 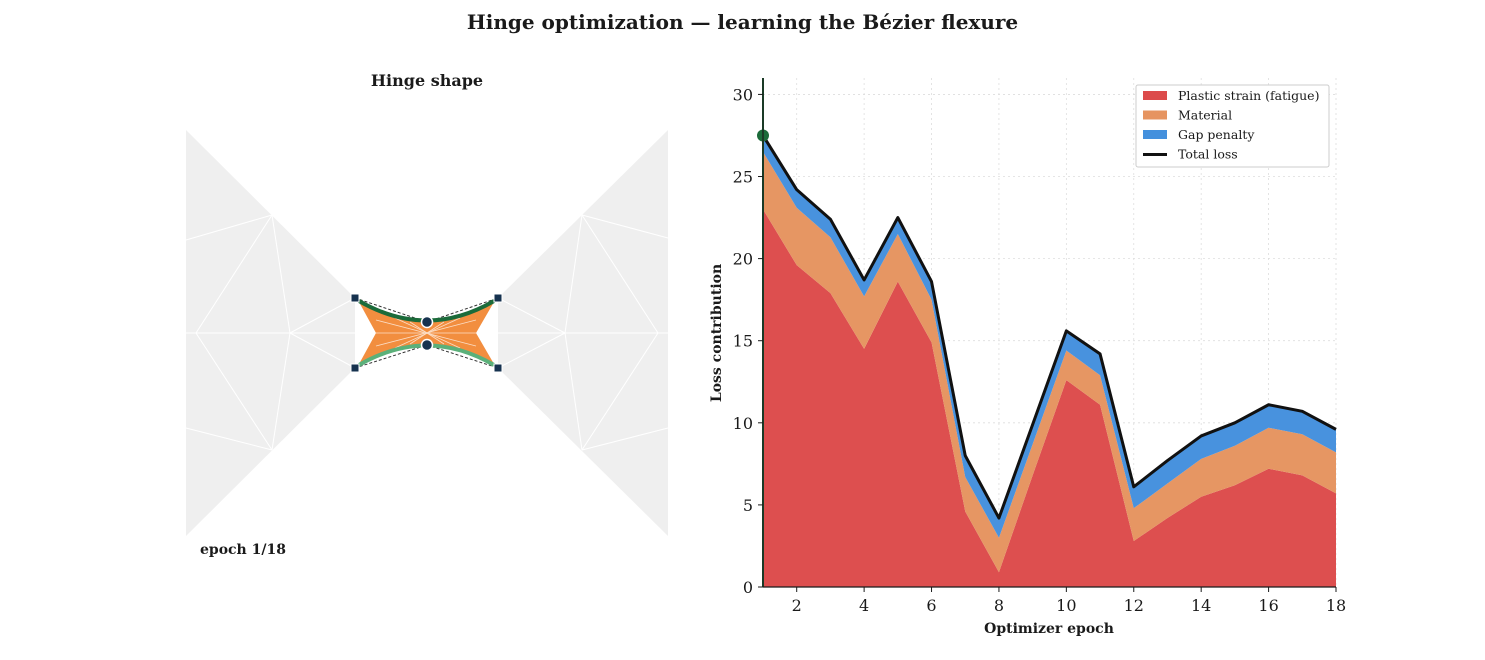 What do you see at coordinates (748, 505) in the screenshot?
I see `y-tick-label: 5` at bounding box center [748, 505].